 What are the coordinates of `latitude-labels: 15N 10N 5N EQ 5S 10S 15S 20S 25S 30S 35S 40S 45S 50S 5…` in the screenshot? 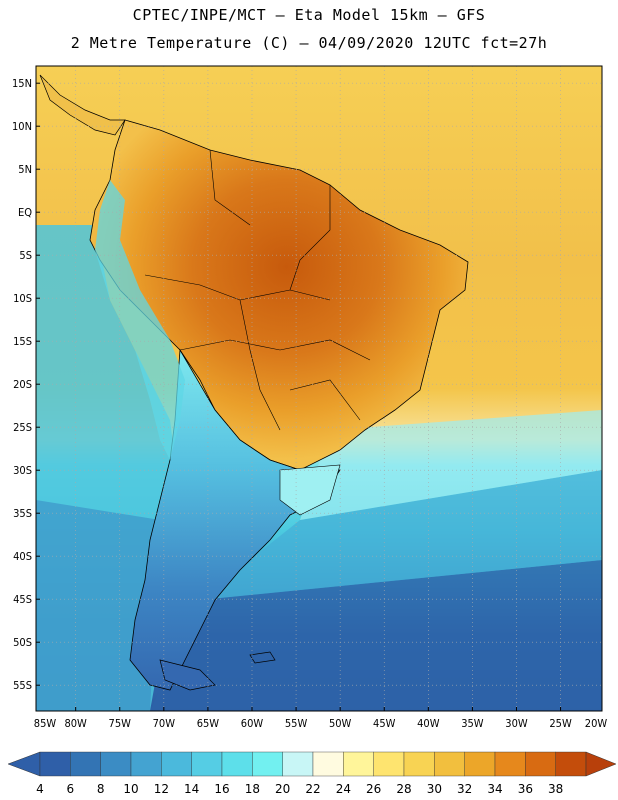 It's located at (26, 384).